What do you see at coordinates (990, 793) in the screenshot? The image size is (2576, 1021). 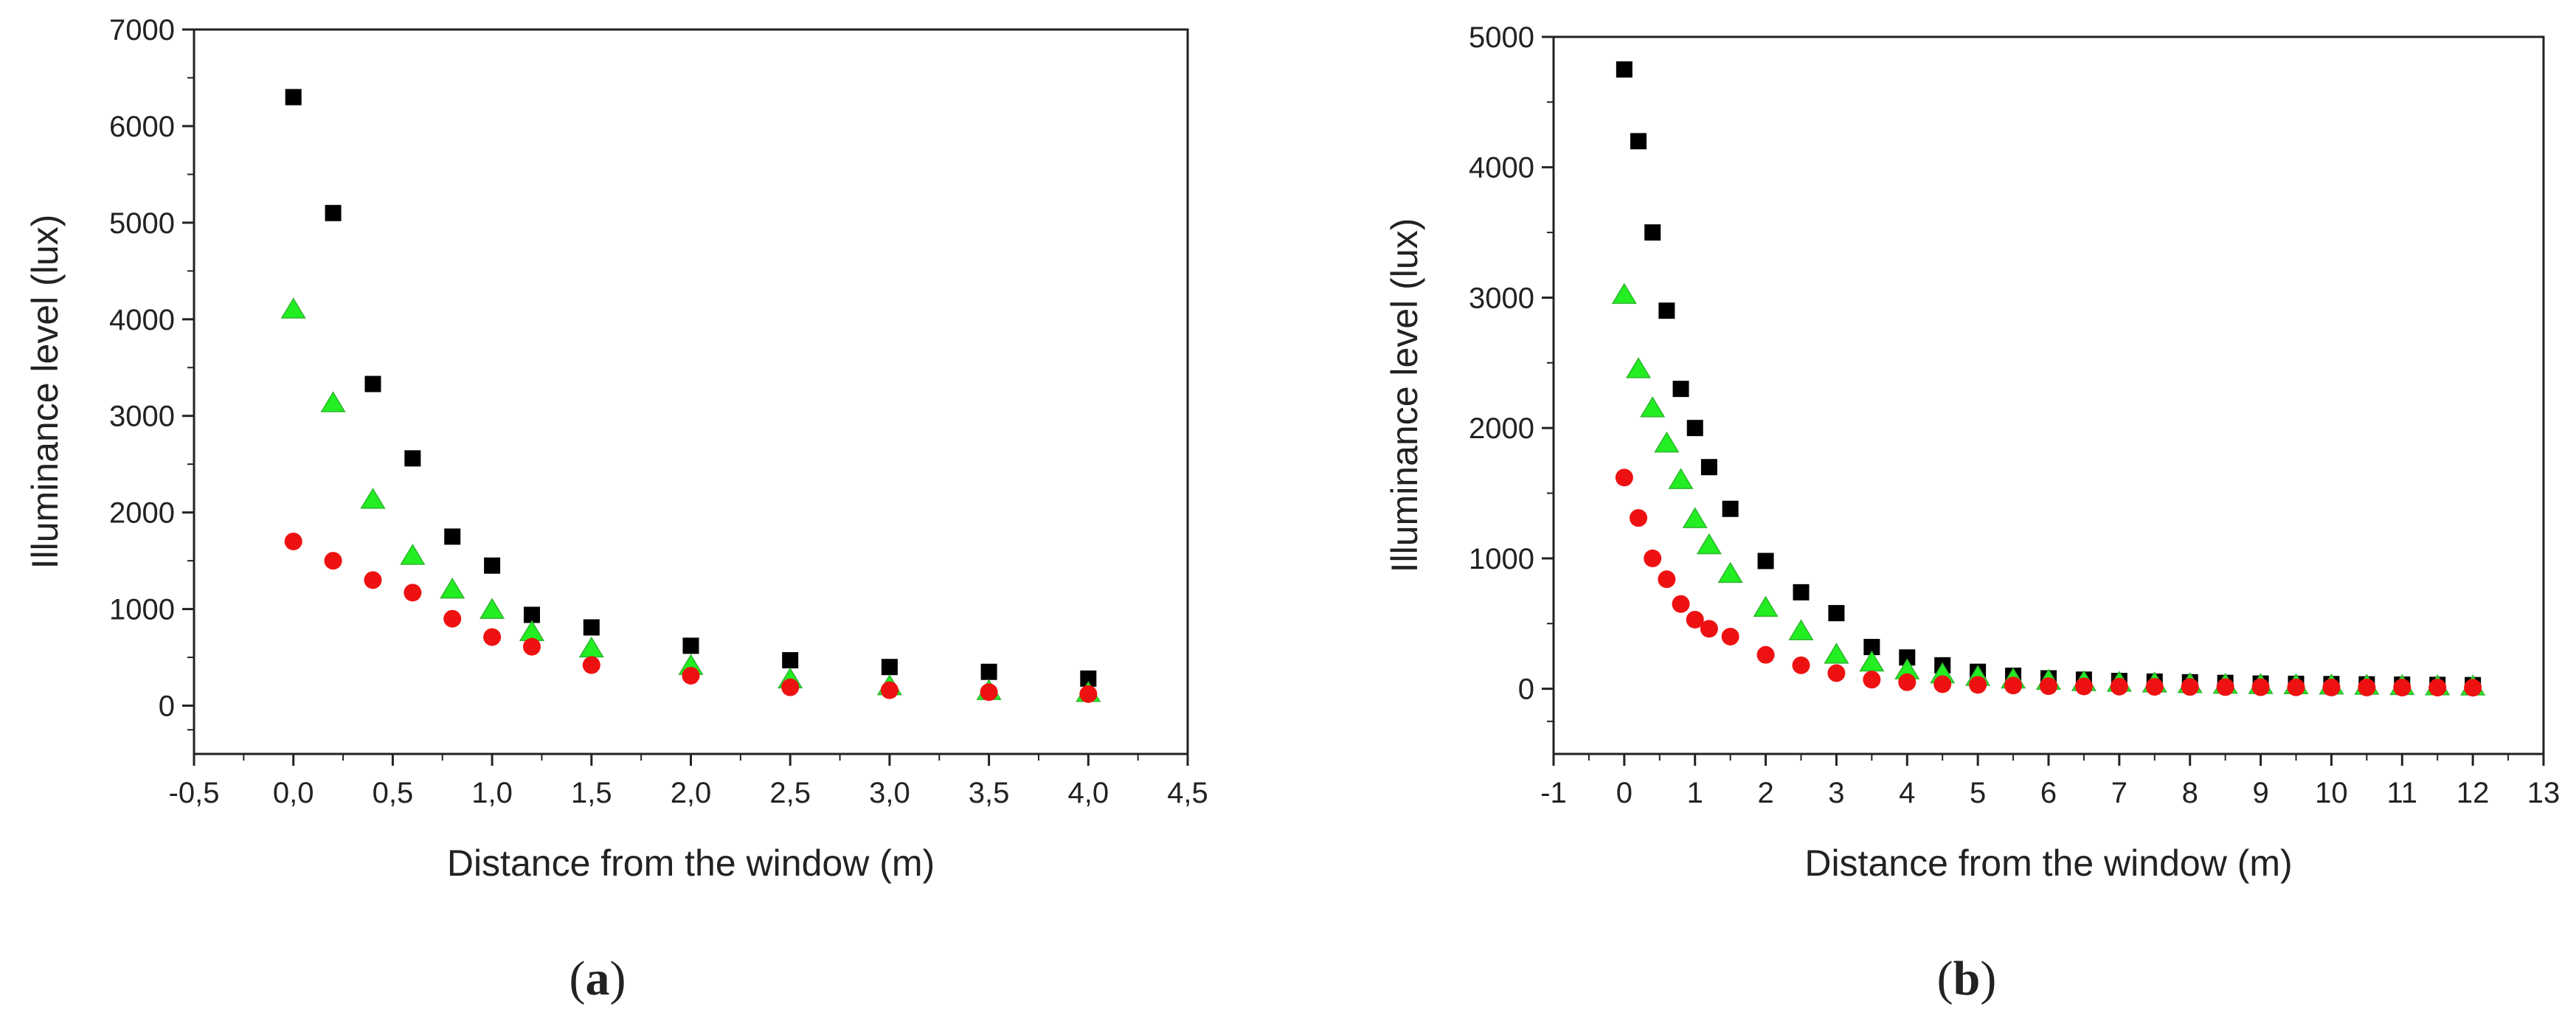 I see `x-tick-label-a-8: 3,5` at bounding box center [990, 793].